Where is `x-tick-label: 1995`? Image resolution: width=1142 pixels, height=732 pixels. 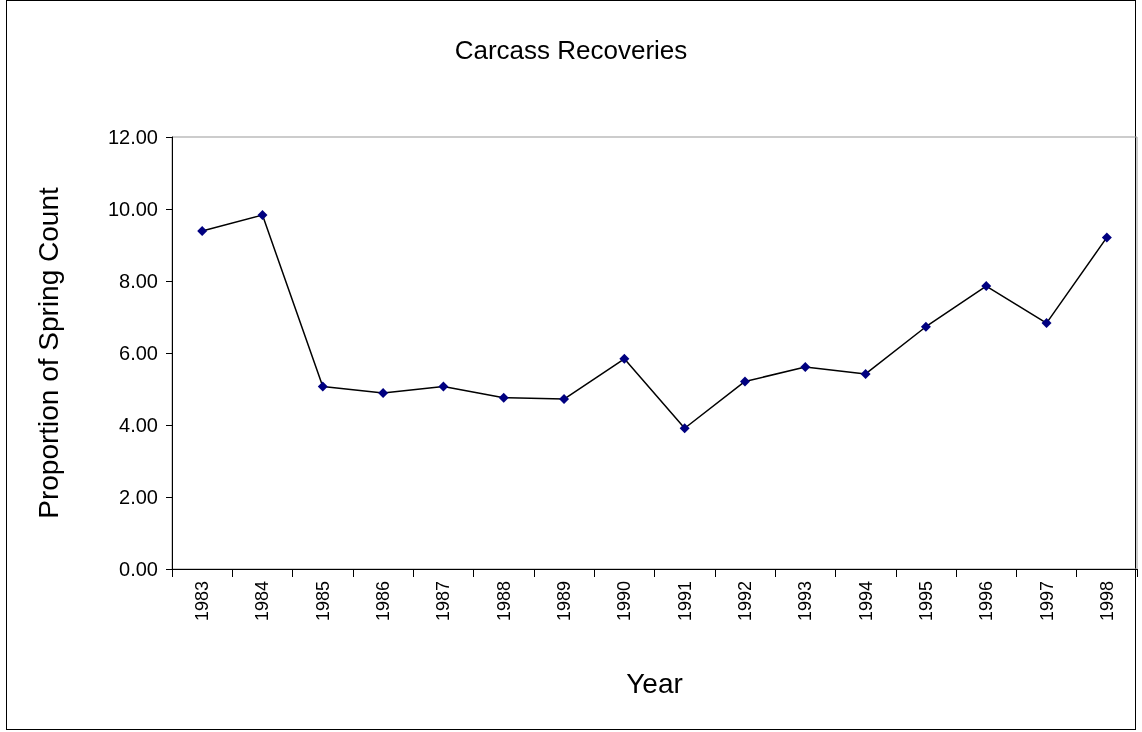
x-tick-label: 1995 is located at coordinates (925, 601).